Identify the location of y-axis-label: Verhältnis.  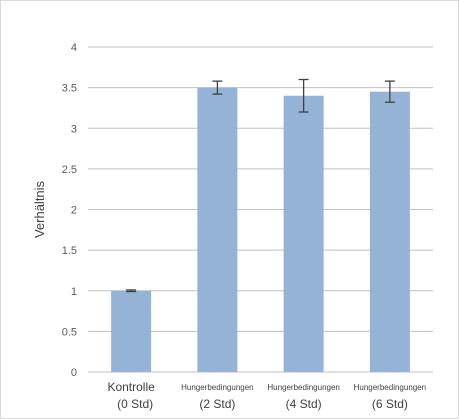
(39, 209).